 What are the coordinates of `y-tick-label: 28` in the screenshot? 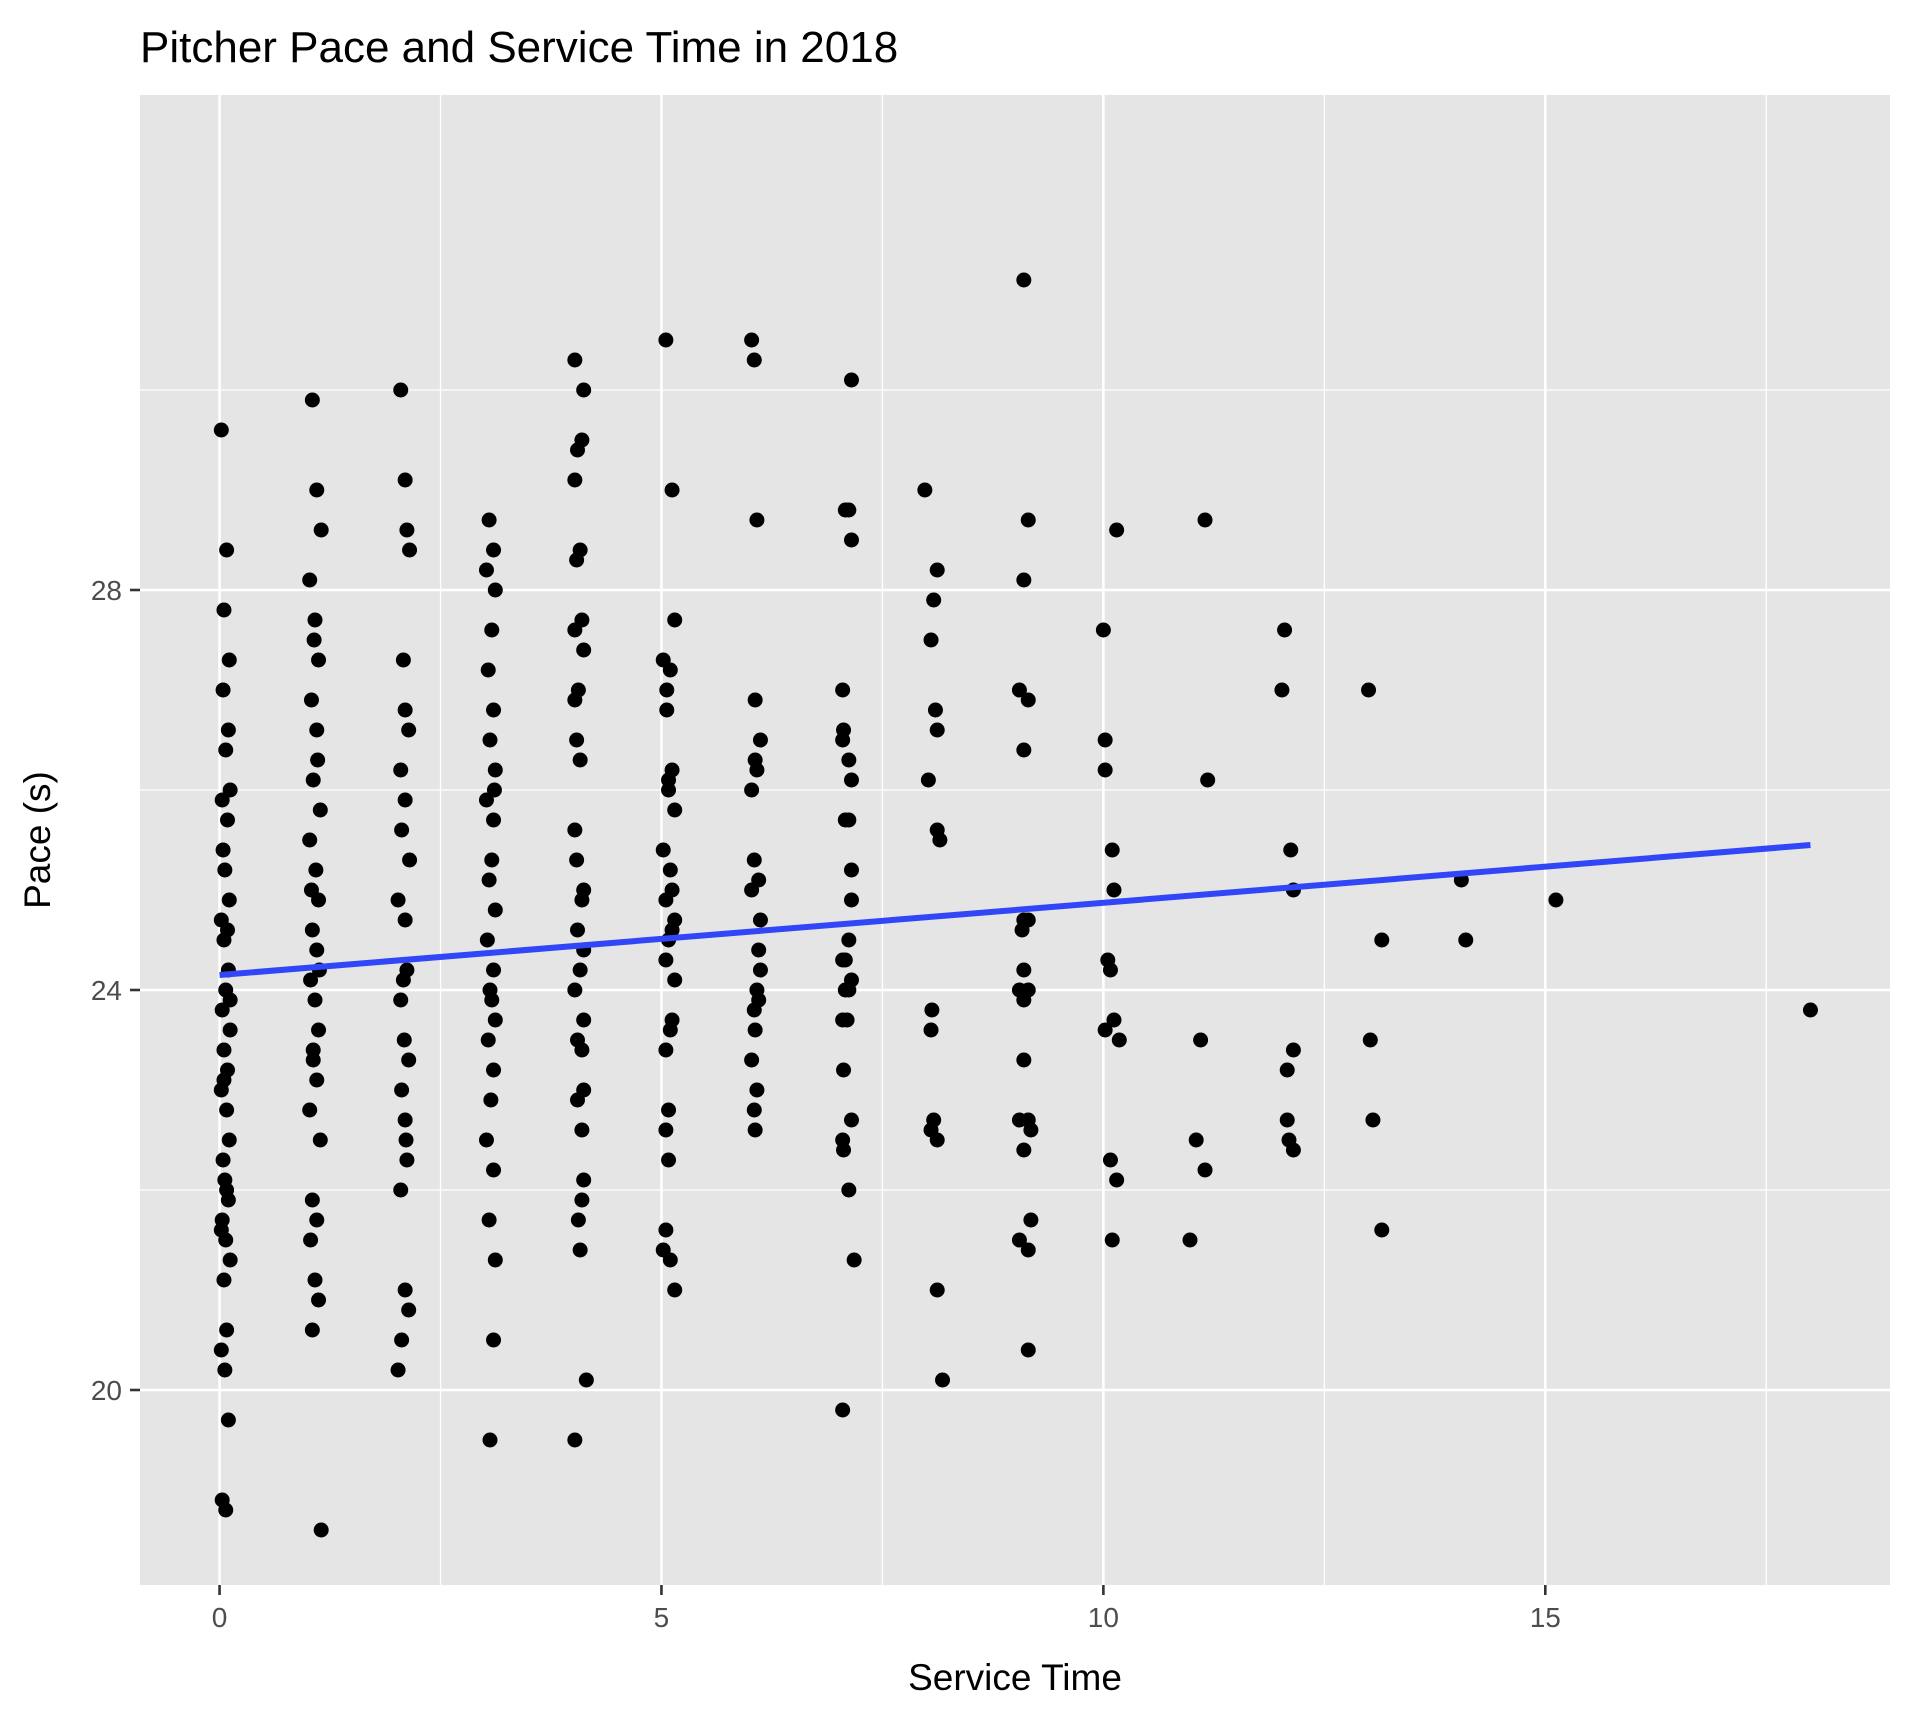 It's located at (106, 590).